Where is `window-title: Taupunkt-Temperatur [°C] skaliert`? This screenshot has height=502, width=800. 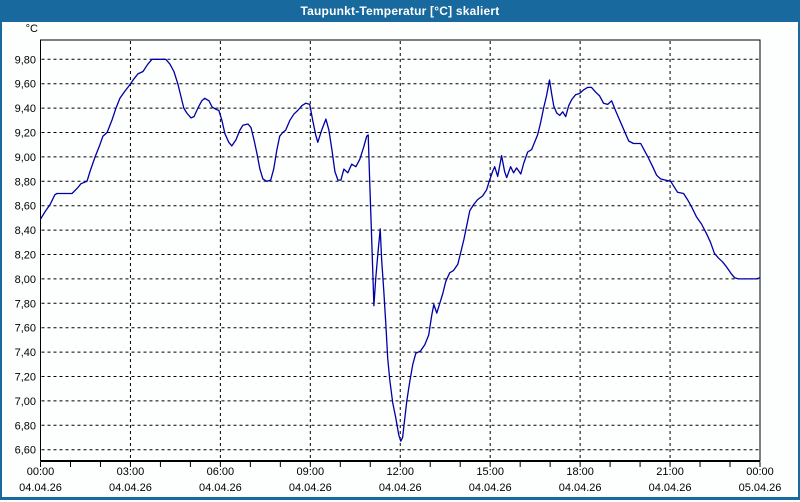 window-title: Taupunkt-Temperatur [°C] skaliert is located at coordinates (400, 11).